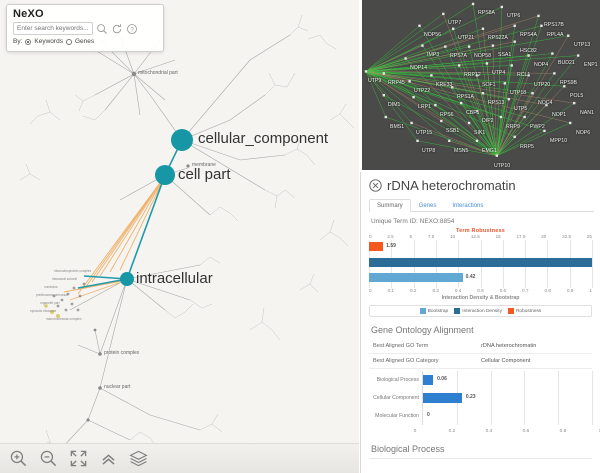 This screenshot has height=473, width=600. What do you see at coordinates (457, 311) in the screenshot?
I see `legend-swatch-interaction-density` at bounding box center [457, 311].